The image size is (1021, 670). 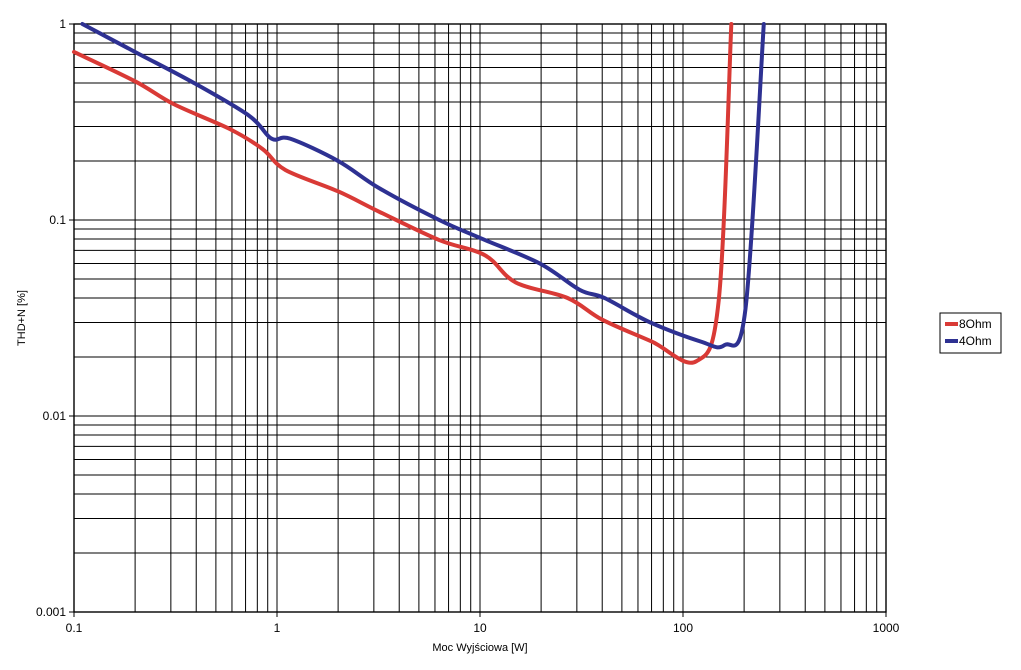 I want to click on y-axis-ticks: 1 0.1 0.01 0.001, so click(x=55, y=318).